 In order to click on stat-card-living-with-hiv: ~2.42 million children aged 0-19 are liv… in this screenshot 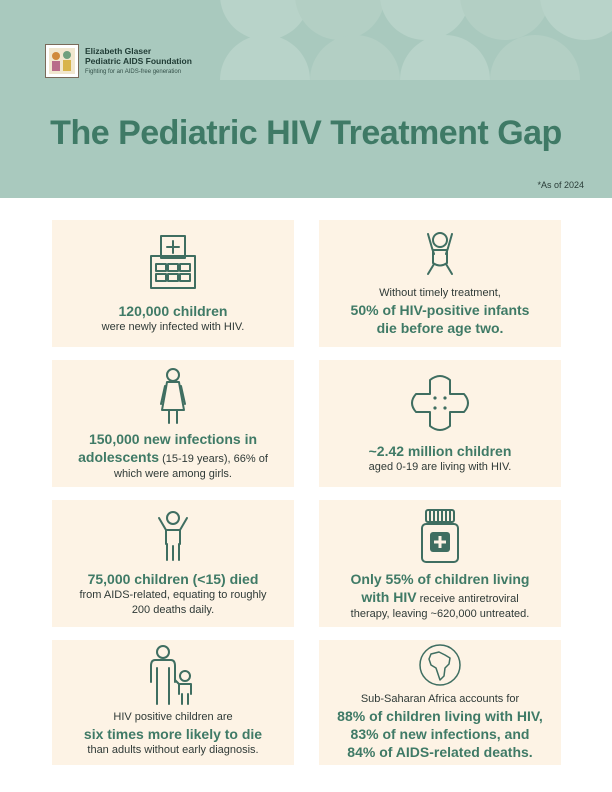, I will do `click(440, 423)`.